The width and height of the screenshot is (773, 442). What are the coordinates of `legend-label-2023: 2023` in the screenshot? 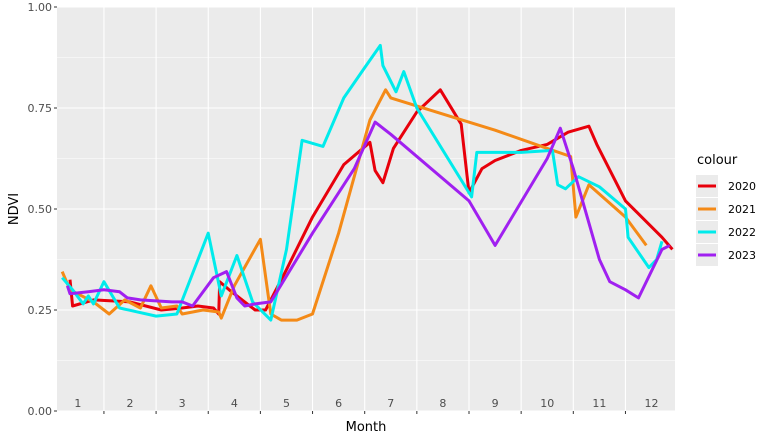 It's located at (742, 255).